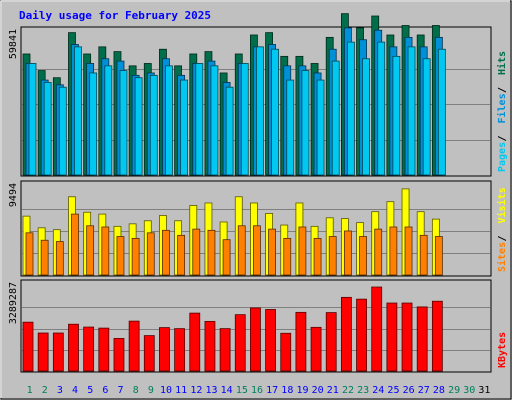 The image size is (512, 400). Describe the element at coordinates (502, 63) in the screenshot. I see `side-label-hits: Hits` at that location.